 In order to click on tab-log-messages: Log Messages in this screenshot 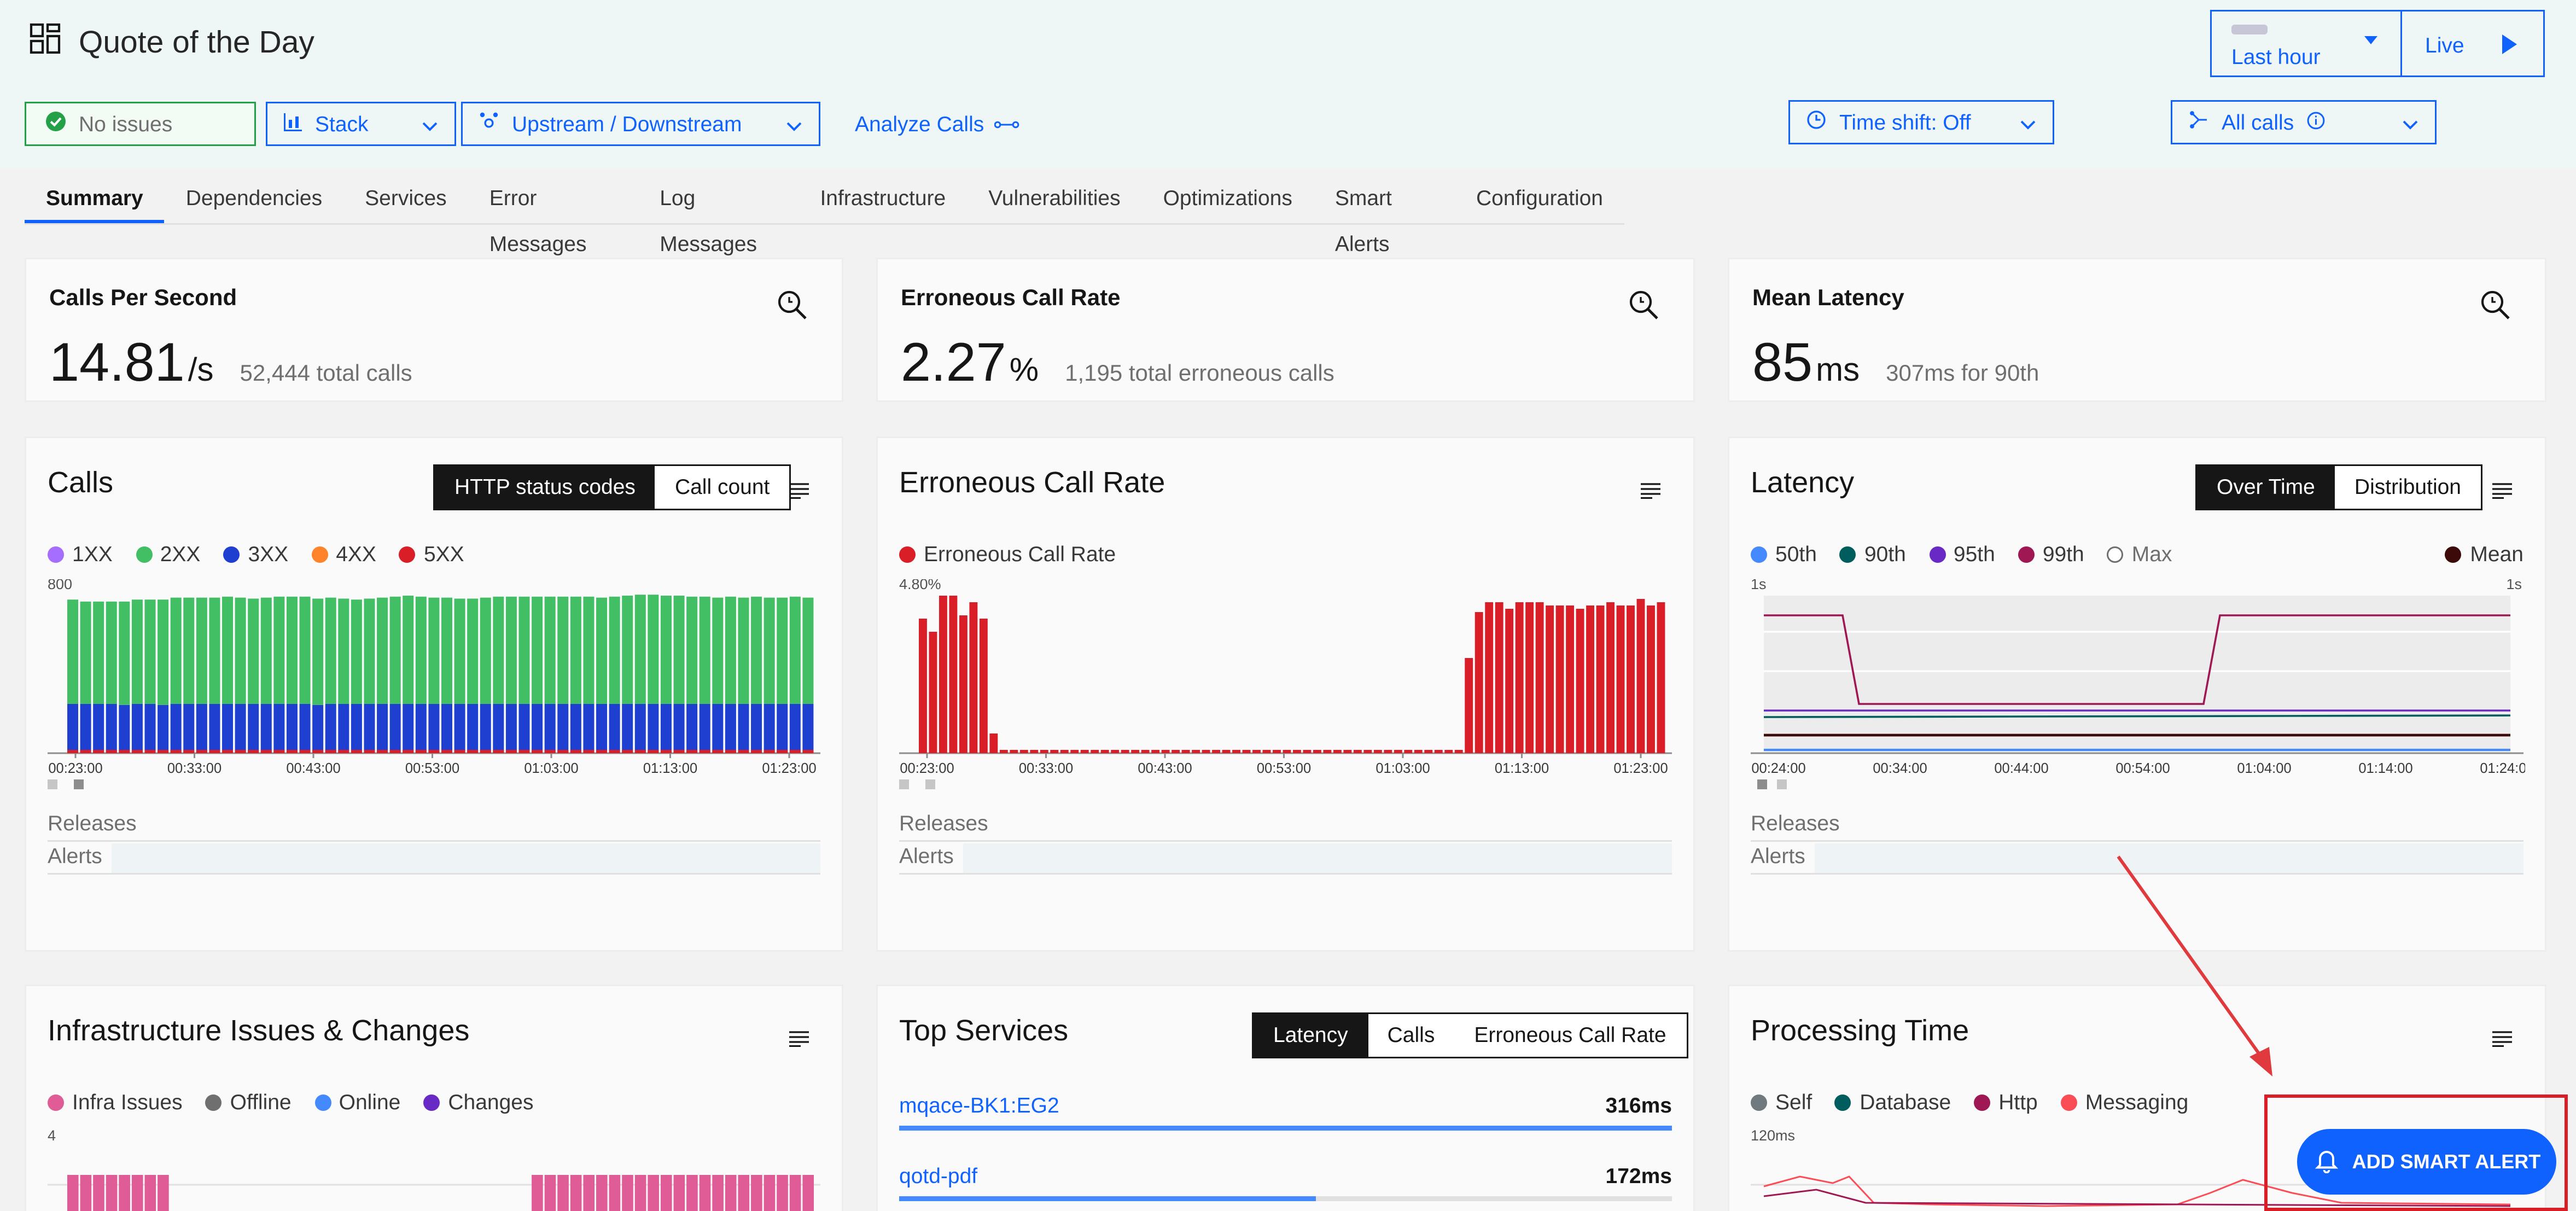, I will do `click(708, 220)`.